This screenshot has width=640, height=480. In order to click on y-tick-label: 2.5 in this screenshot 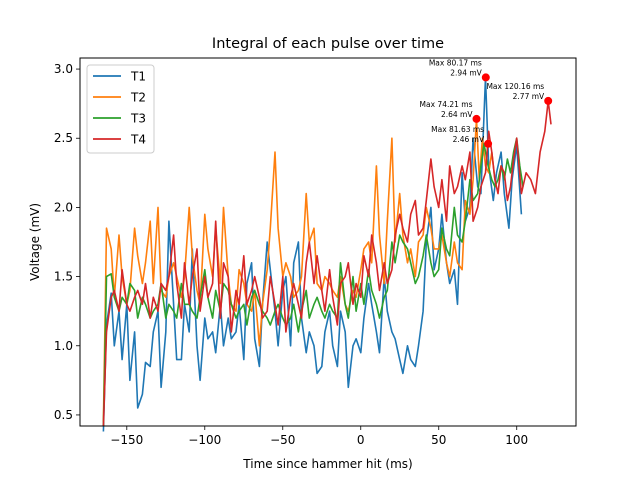, I will do `click(63, 138)`.